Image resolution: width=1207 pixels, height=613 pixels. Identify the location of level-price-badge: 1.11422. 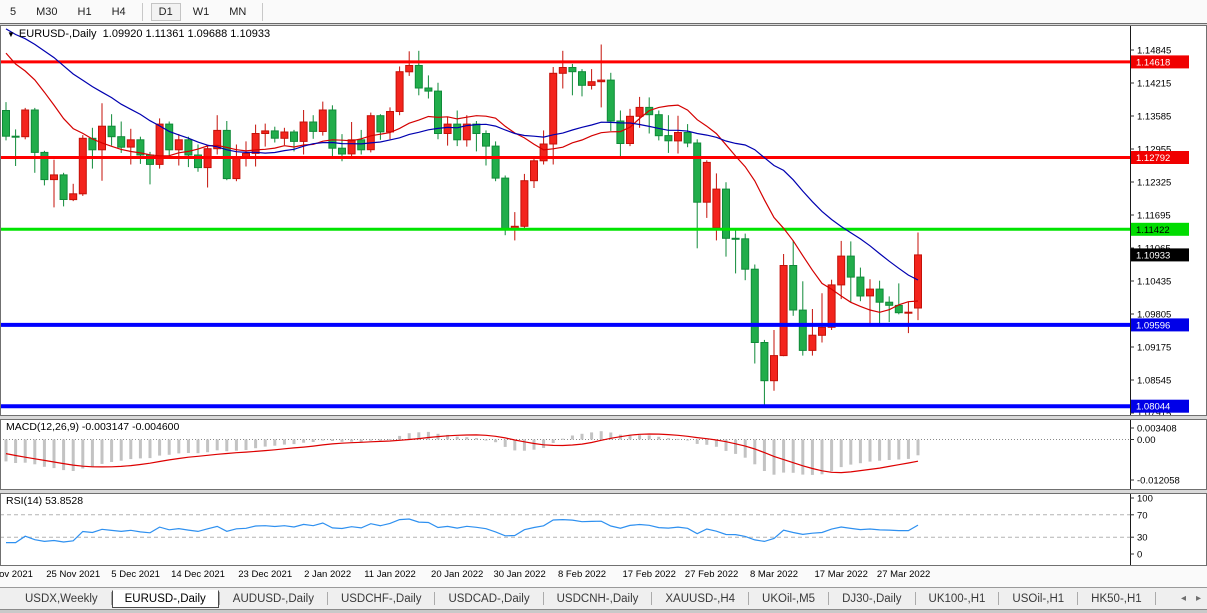
(1160, 229).